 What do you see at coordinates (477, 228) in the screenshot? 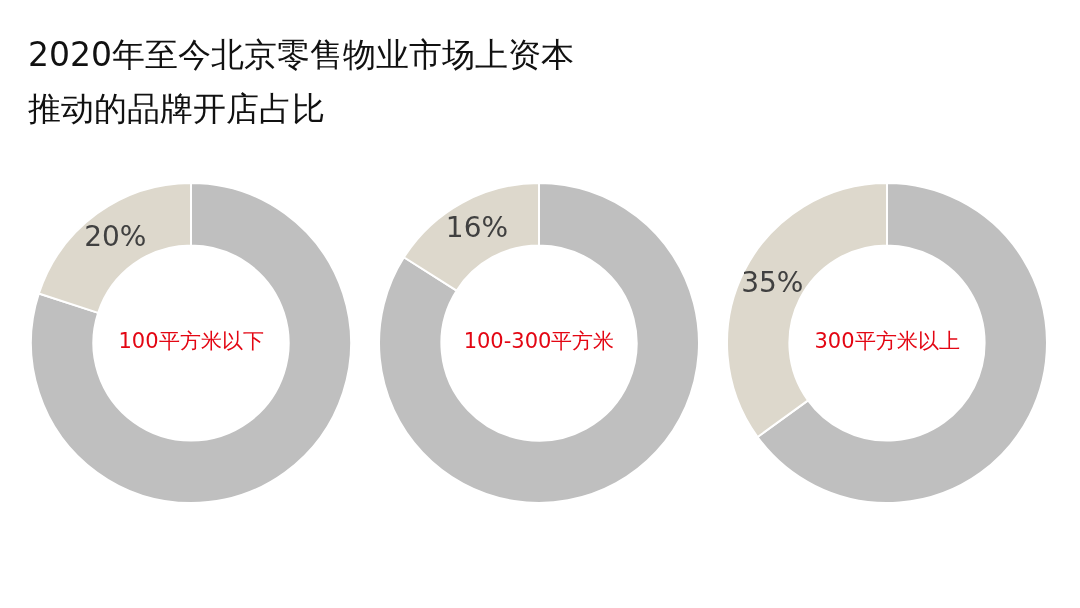
I see `data-label: 16%` at bounding box center [477, 228].